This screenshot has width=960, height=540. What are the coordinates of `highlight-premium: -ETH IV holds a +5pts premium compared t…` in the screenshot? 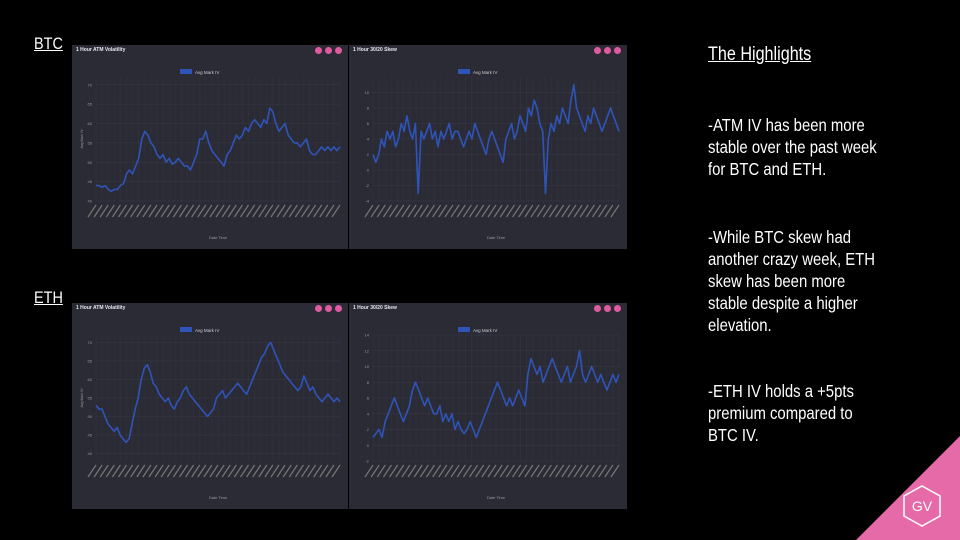 It's located at (781, 413).